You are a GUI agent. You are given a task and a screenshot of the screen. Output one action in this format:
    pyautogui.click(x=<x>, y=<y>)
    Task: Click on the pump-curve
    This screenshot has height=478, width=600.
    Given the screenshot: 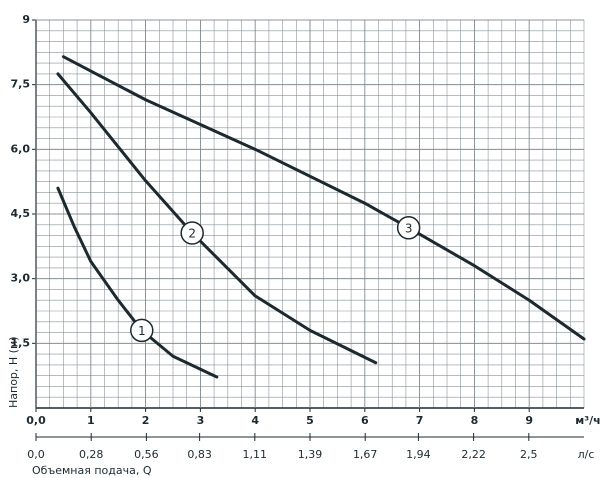 What is the action you would take?
    pyautogui.click(x=137, y=282)
    